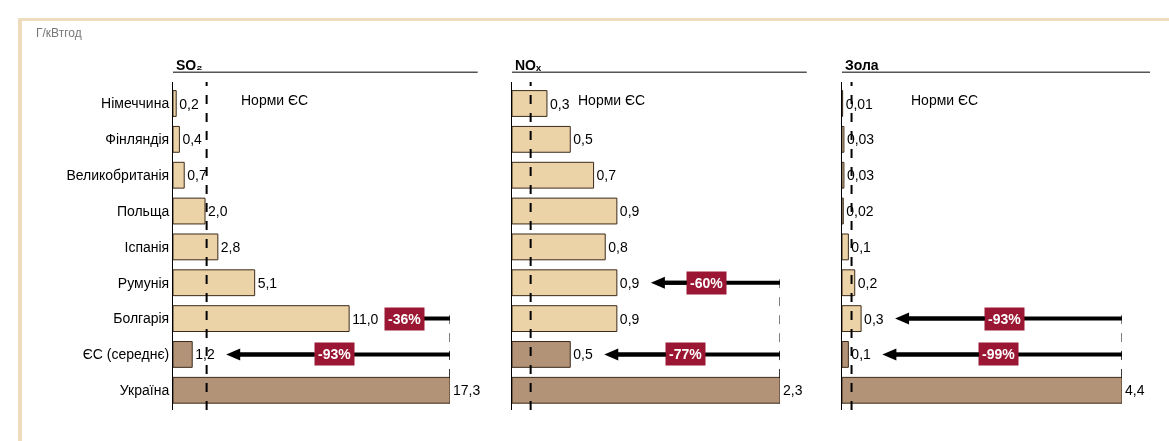 This screenshot has width=1169, height=441. What do you see at coordinates (118, 175) in the screenshot?
I see `y-tick-label: Великобританія` at bounding box center [118, 175].